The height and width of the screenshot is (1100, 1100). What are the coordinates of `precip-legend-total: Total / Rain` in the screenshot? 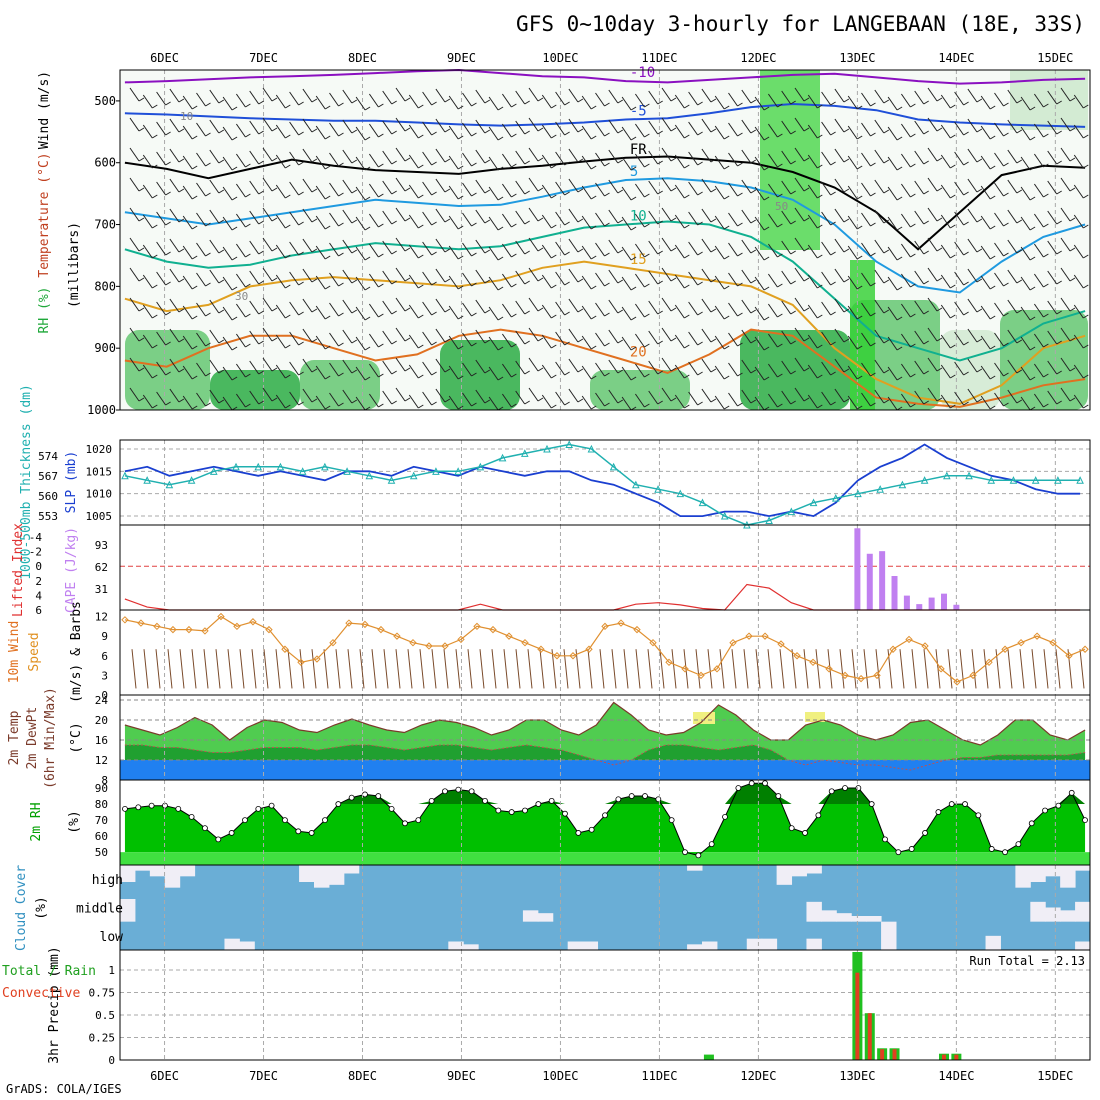 It's located at (49, 971).